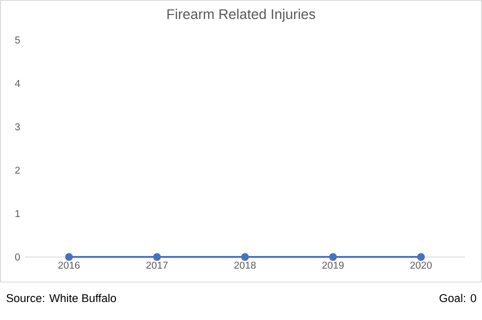 The height and width of the screenshot is (320, 482). I want to click on x-tick-label: 2019, so click(333, 265).